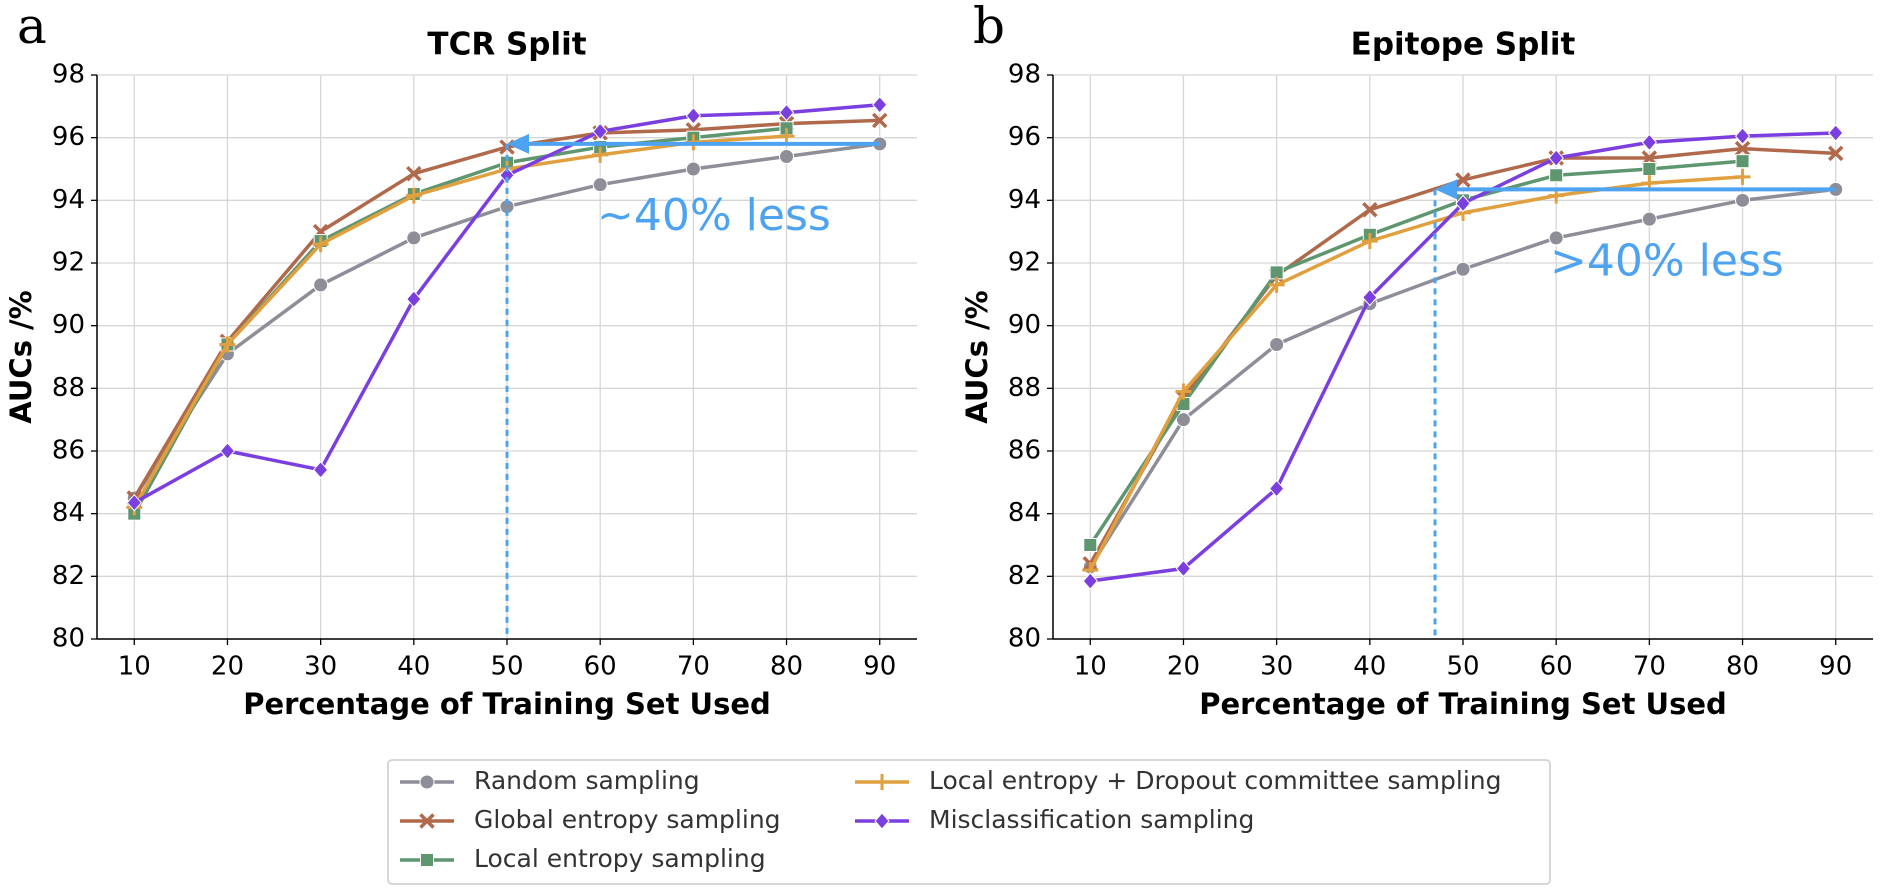 The width and height of the screenshot is (1882, 896). I want to click on annotation-text: ~40% less, so click(714, 215).